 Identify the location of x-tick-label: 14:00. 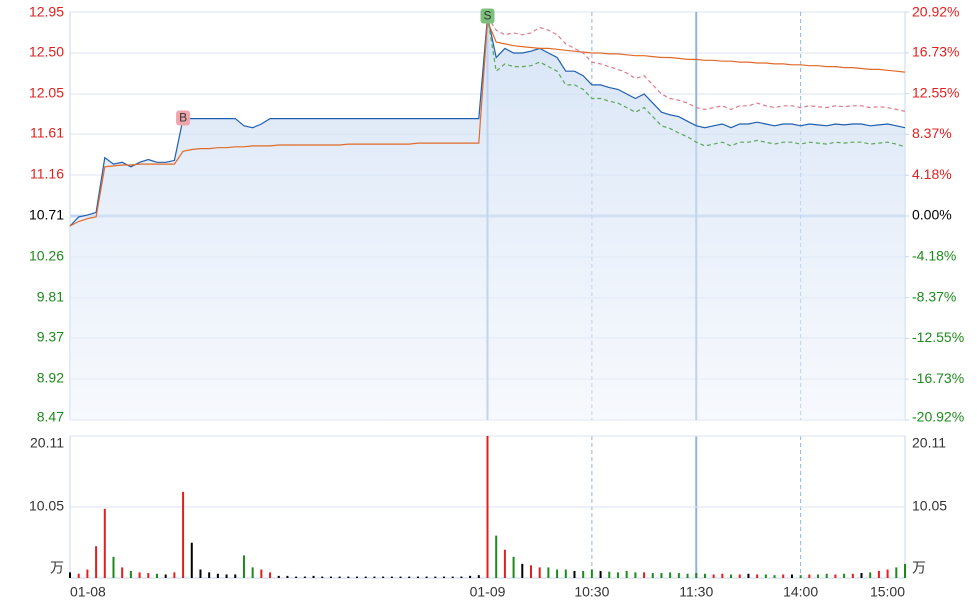
(800, 592).